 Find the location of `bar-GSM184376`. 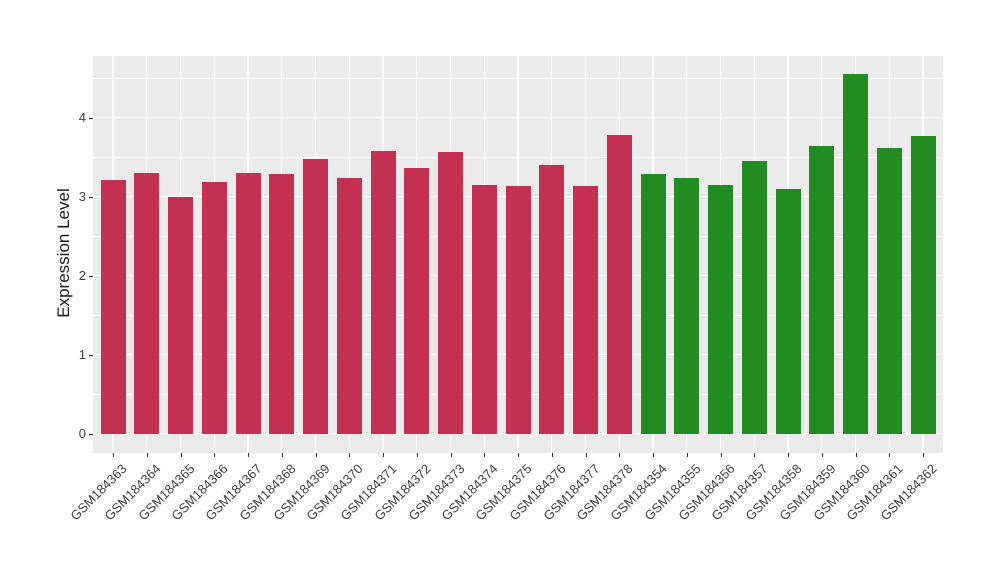

bar-GSM184376 is located at coordinates (552, 299).